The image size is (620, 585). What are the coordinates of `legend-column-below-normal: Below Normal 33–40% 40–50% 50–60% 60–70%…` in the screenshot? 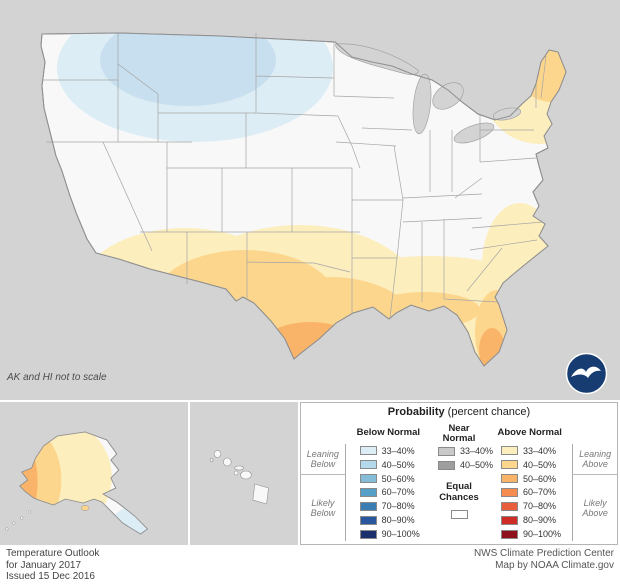 It's located at (388, 482).